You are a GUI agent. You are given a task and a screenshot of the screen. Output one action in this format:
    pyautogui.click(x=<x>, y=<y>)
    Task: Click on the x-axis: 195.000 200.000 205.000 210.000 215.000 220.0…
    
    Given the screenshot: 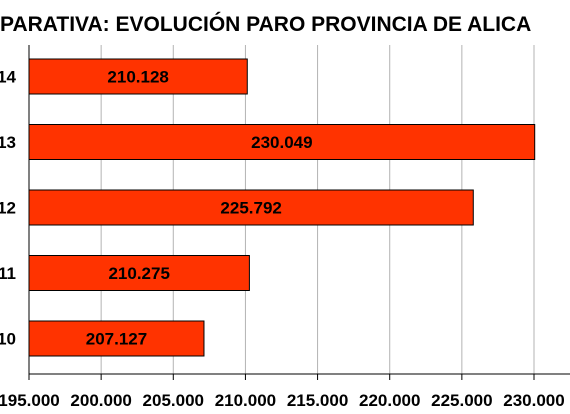 What is the action you would take?
    pyautogui.click(x=285, y=391)
    